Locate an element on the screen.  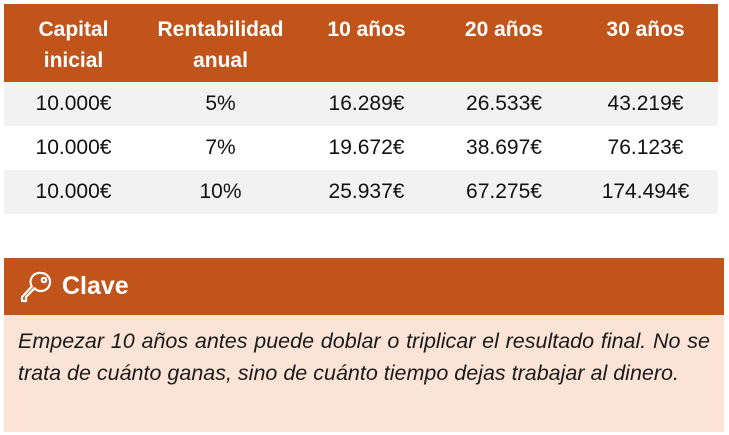
header-20-years-label: 20 años is located at coordinates (504, 29).